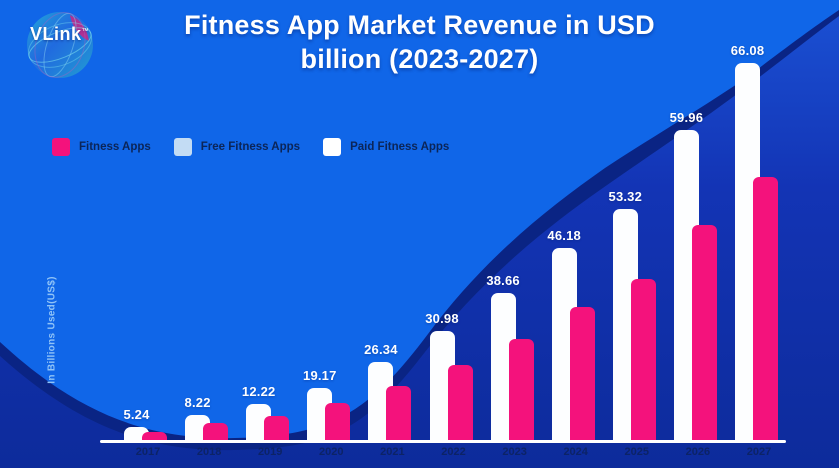 This screenshot has width=839, height=468. I want to click on bar-fitness-2022, so click(460, 403).